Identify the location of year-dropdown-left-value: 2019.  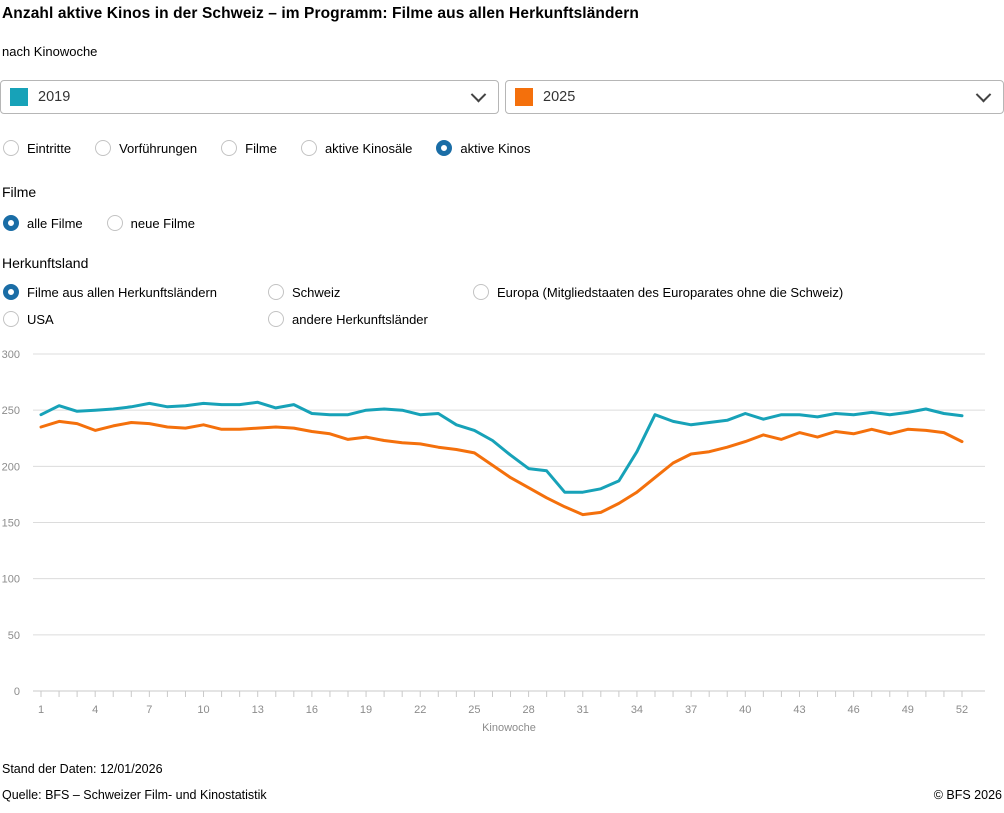
(54, 97).